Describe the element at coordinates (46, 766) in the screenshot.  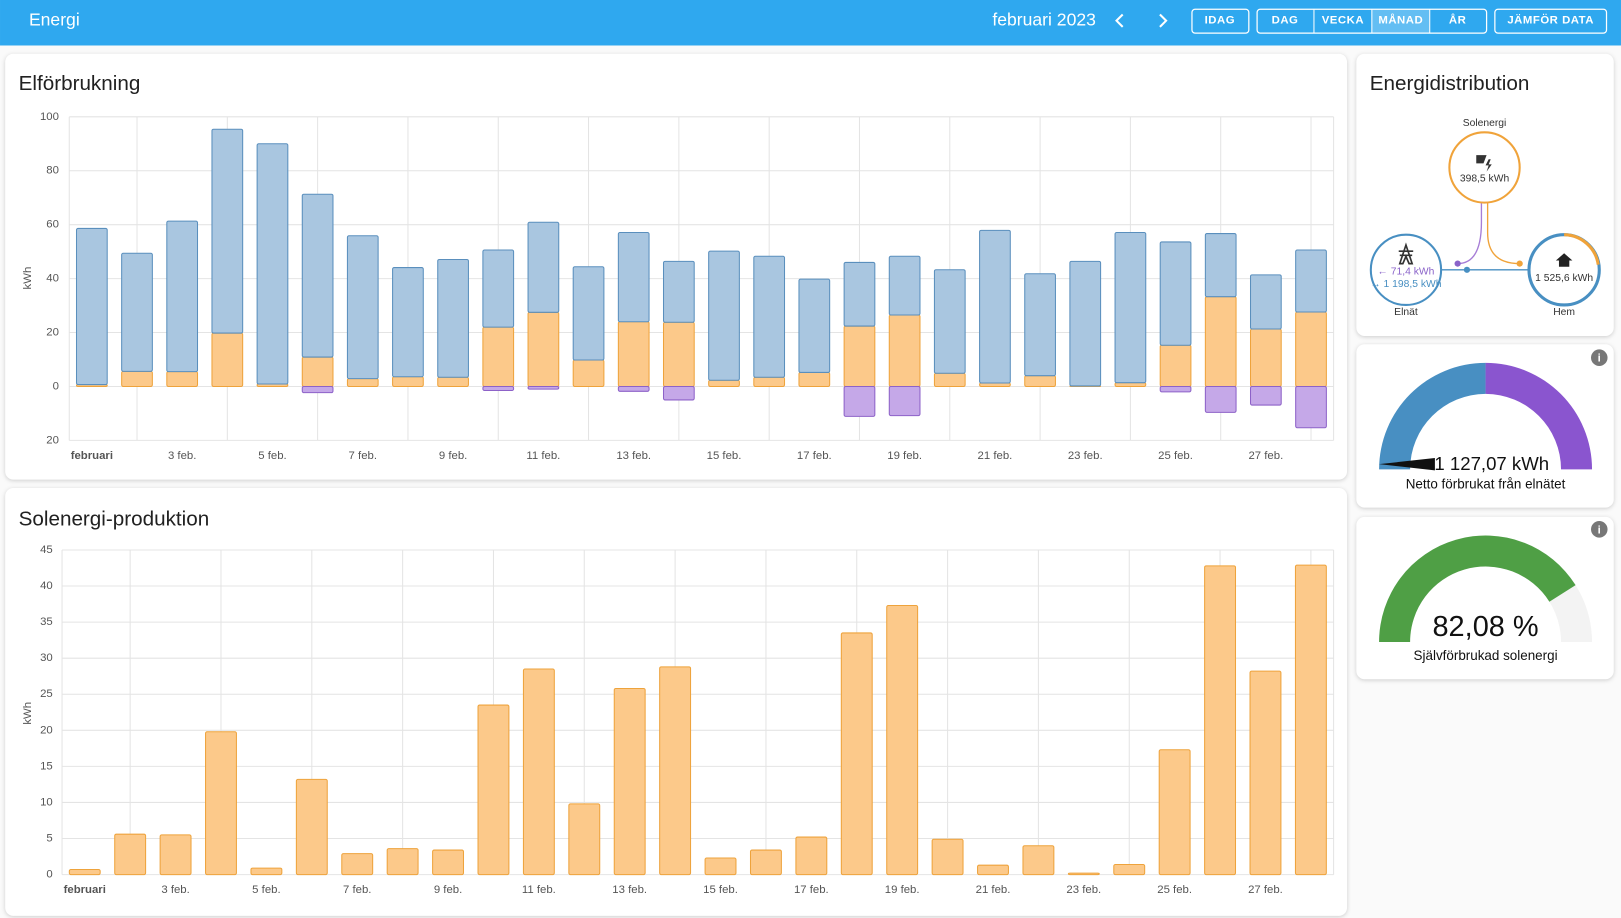
I see `y-tick-label: 15` at that location.